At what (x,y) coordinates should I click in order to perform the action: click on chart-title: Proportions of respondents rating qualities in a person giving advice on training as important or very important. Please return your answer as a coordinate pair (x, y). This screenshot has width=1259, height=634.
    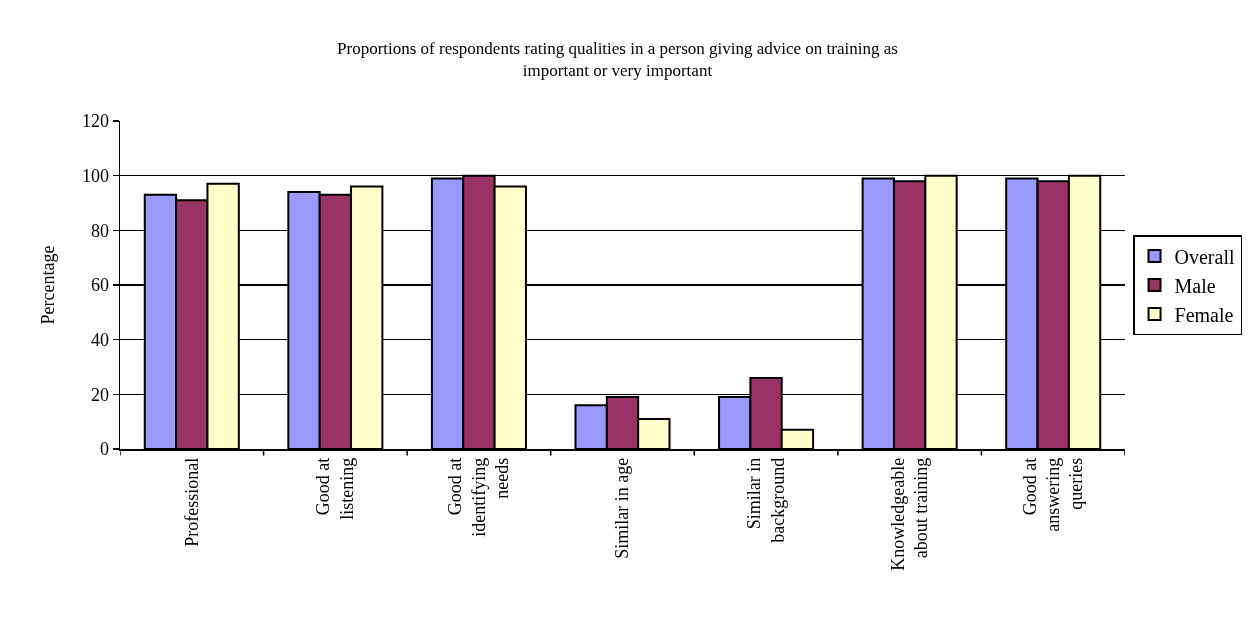
    Looking at the image, I should click on (617, 59).